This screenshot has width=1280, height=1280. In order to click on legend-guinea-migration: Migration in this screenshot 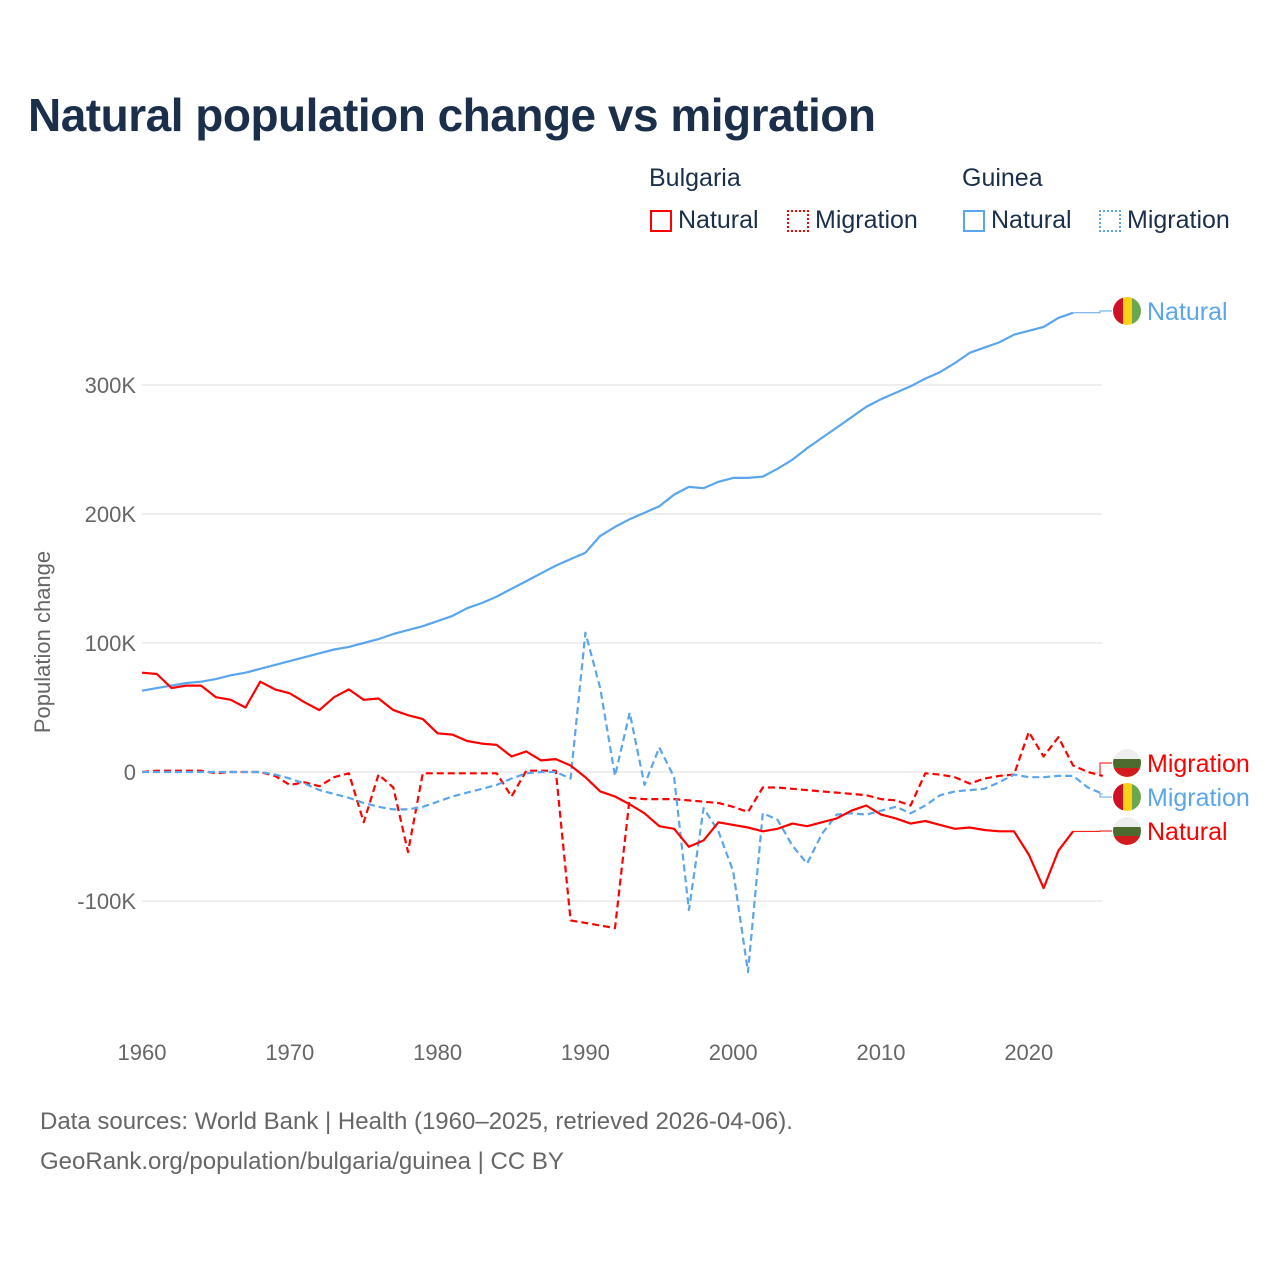, I will do `click(1164, 220)`.